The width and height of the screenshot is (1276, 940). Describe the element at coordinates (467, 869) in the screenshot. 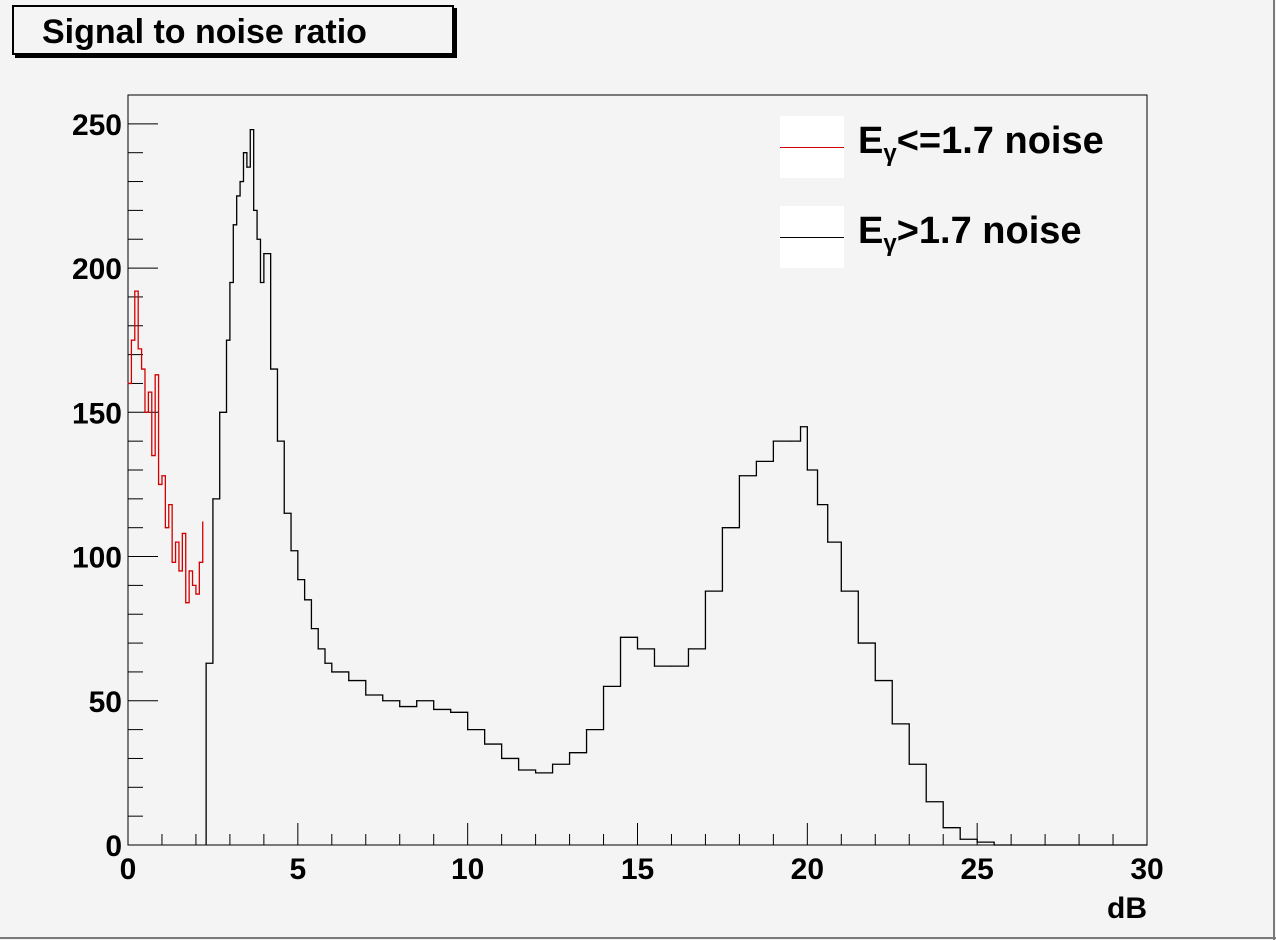

I see `x-tick-label: 10` at that location.